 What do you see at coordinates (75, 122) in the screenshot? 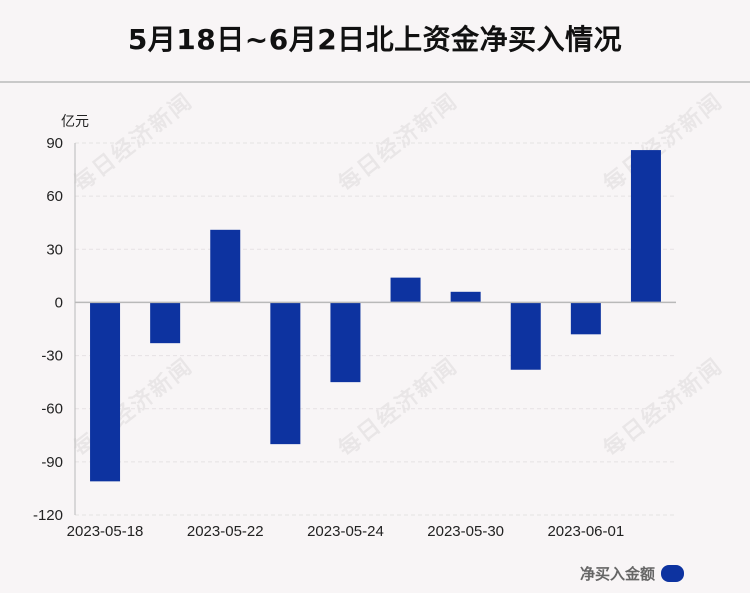
I see `y-axis-unit: 亿元` at bounding box center [75, 122].